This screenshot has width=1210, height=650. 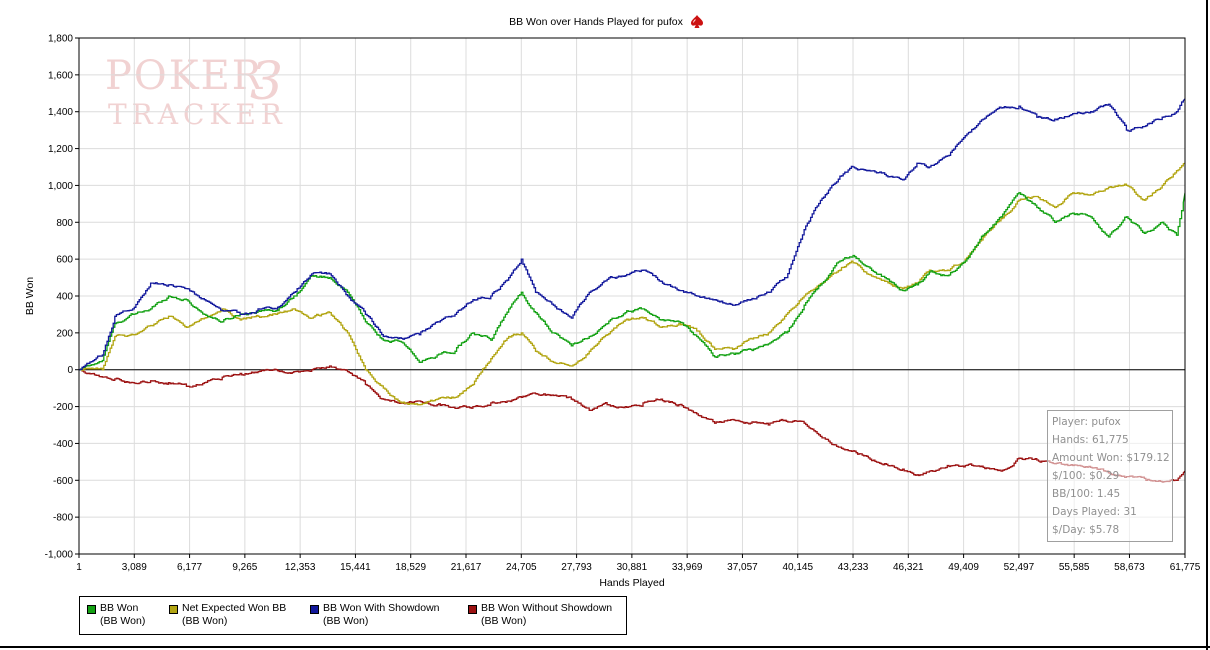 I want to click on x-tick-label: 12,353, so click(x=300, y=567).